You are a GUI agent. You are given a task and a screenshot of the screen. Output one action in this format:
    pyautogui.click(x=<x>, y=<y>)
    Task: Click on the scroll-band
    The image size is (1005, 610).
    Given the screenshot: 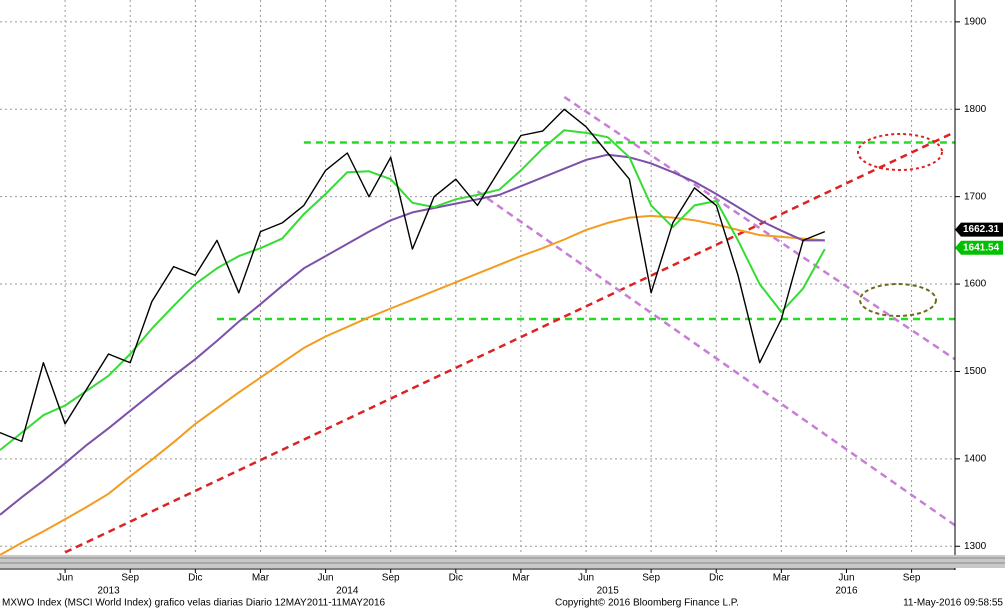 What is the action you would take?
    pyautogui.click(x=502, y=561)
    